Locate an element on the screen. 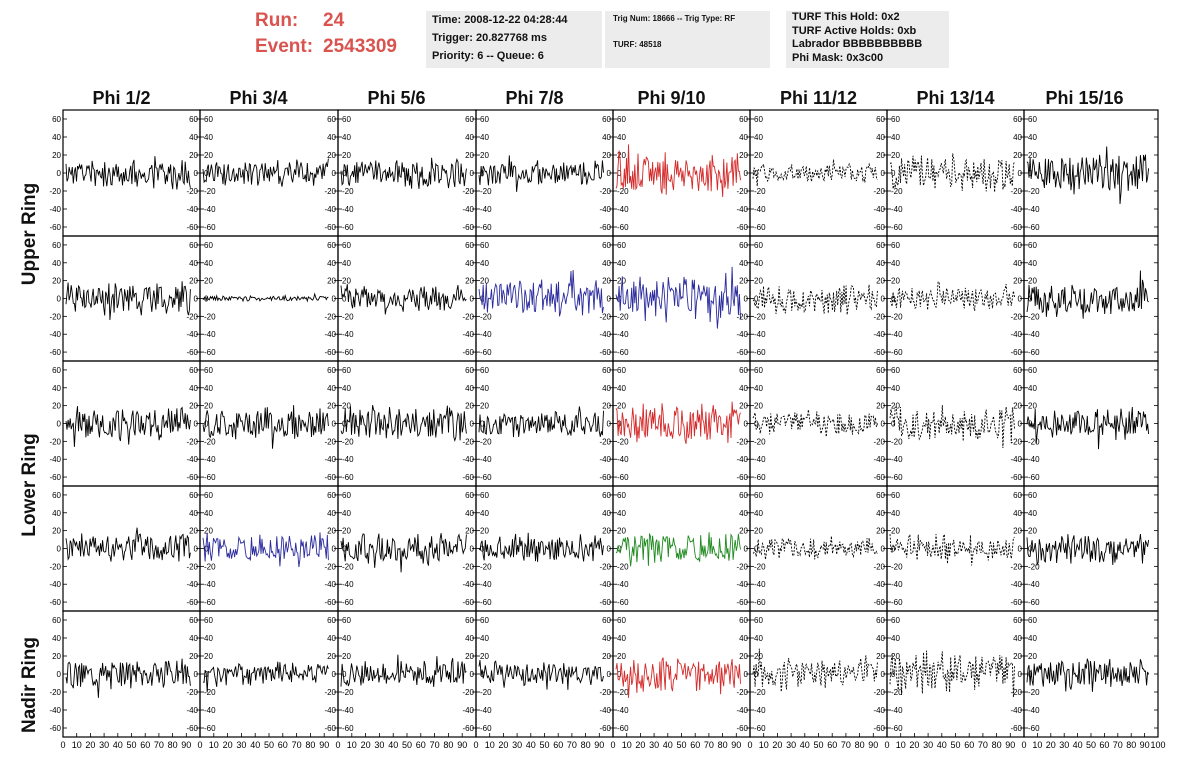  y-tick-label: 60 is located at coordinates (880, 119).